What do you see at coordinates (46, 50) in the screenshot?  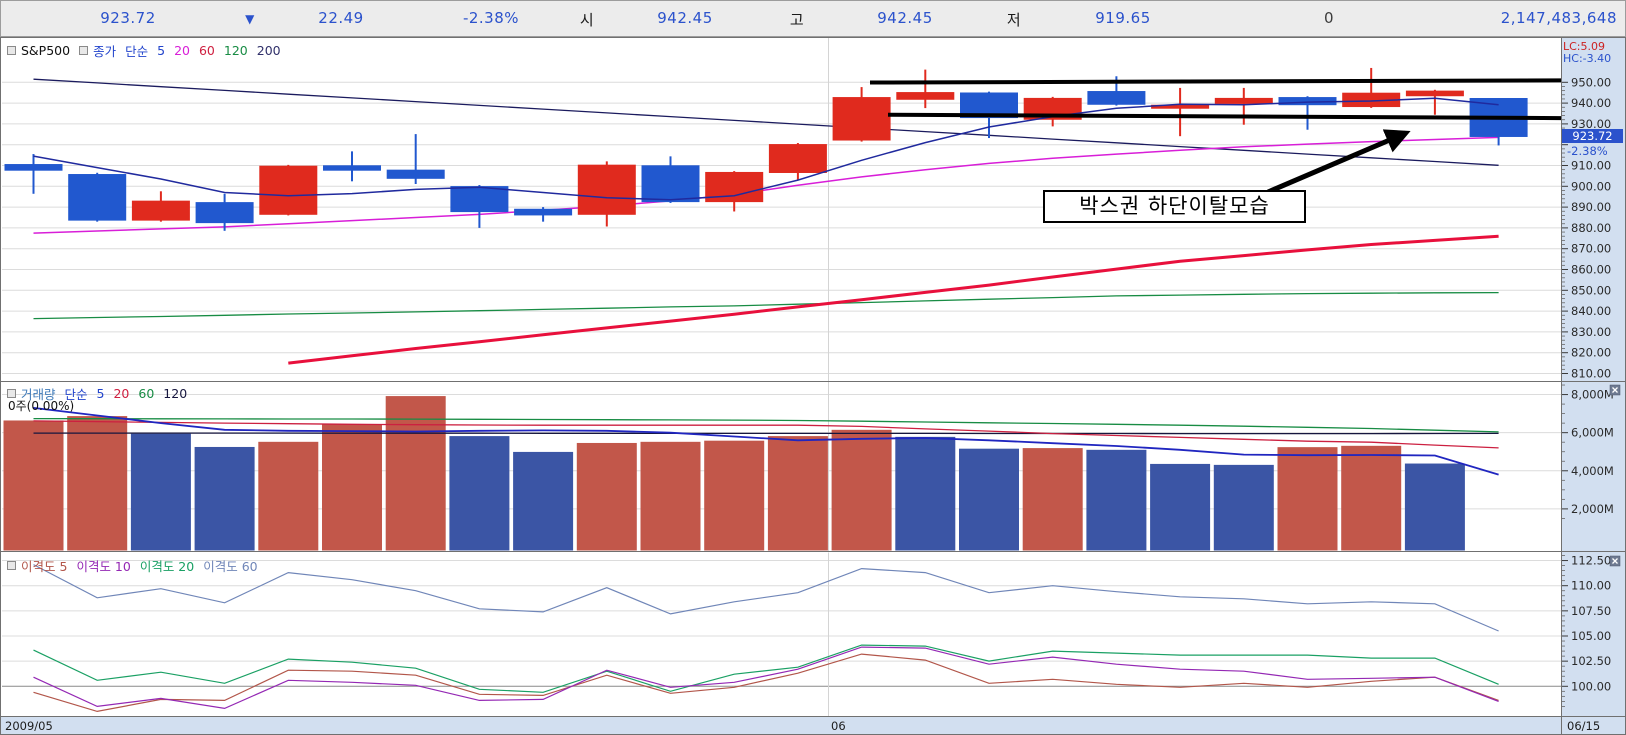 I see `legend-series-name: S&P500` at bounding box center [46, 50].